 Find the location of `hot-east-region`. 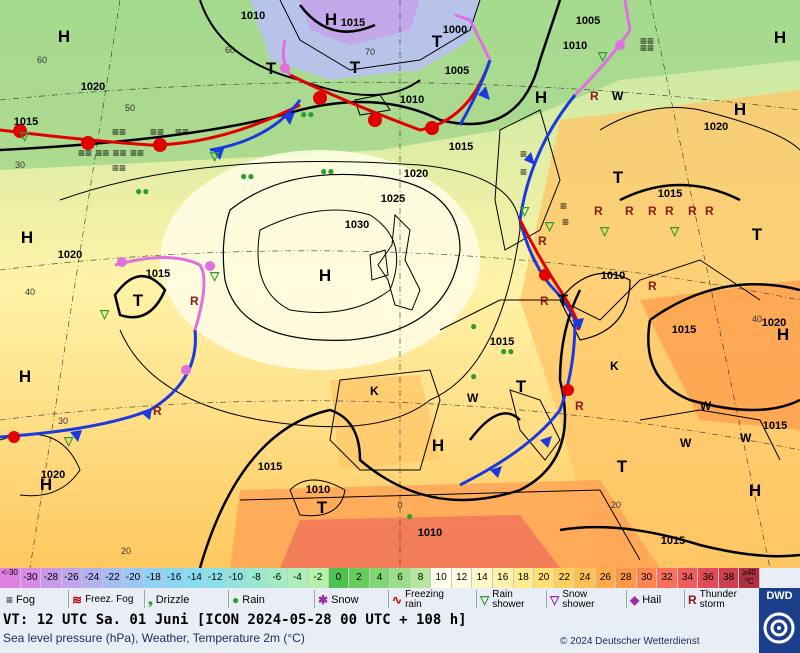

hot-east-region is located at coordinates (720, 355).